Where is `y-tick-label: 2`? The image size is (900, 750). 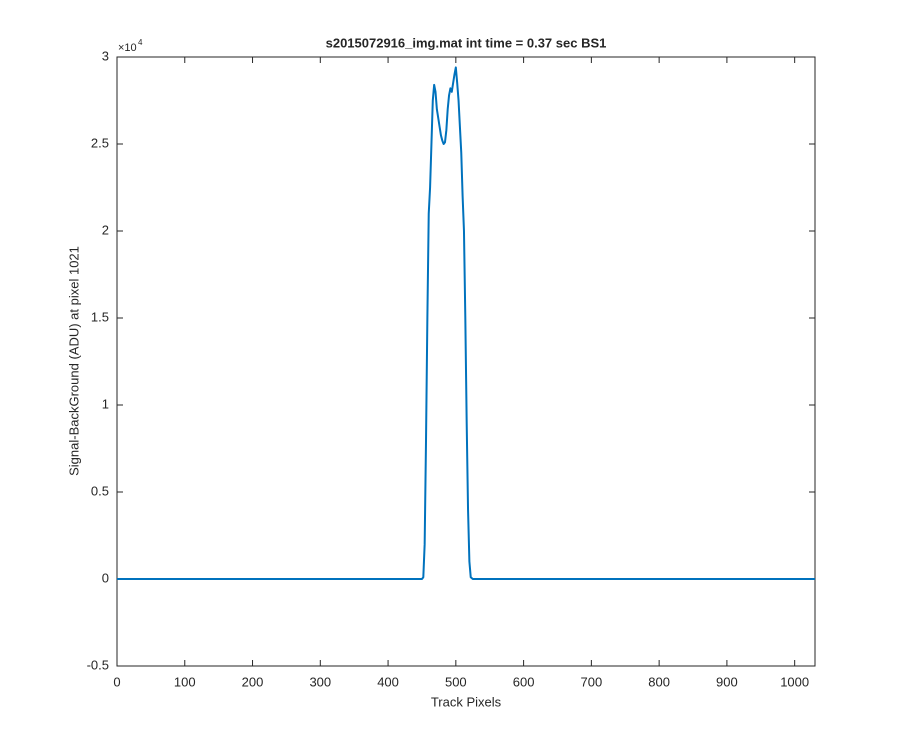
y-tick-label: 2 is located at coordinates (105, 229).